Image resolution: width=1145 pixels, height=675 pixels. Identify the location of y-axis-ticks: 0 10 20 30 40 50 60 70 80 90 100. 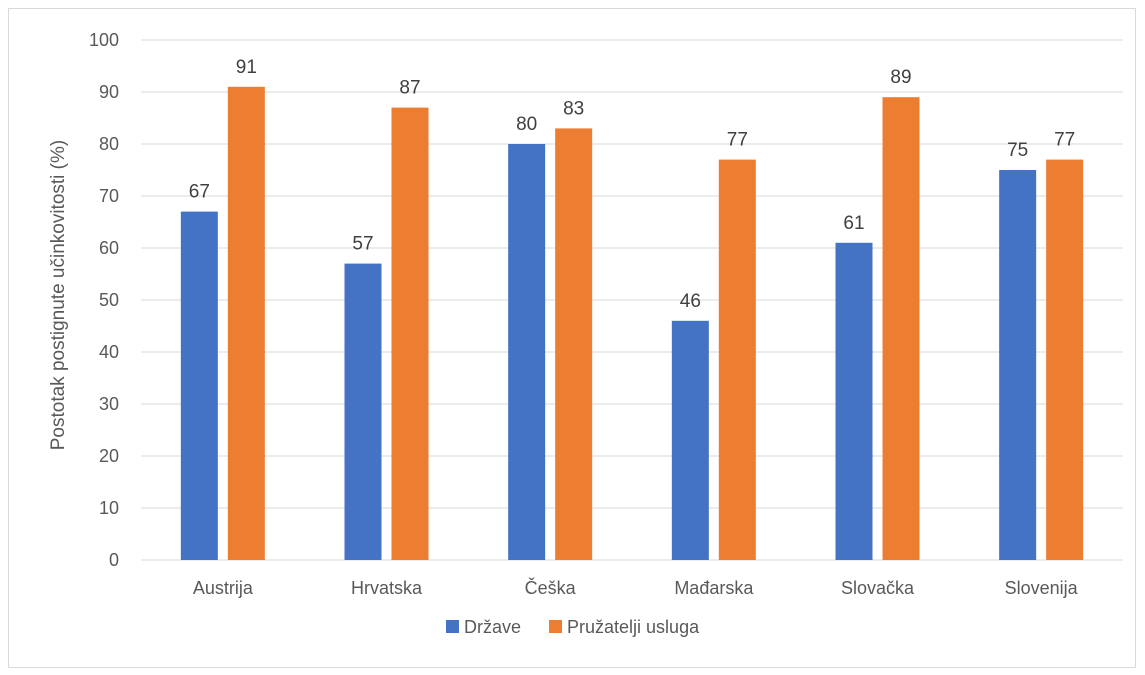
(104, 300).